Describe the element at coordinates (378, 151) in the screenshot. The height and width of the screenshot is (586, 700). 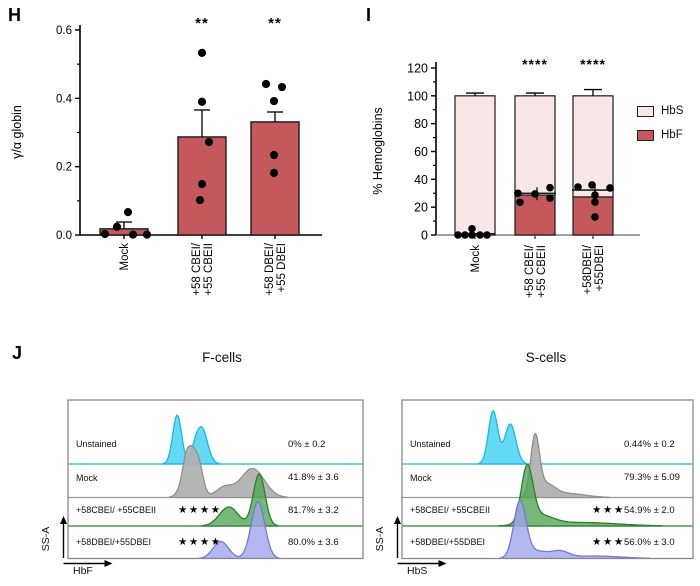
I see `i-y-axis-label: % Hemoglobins` at that location.